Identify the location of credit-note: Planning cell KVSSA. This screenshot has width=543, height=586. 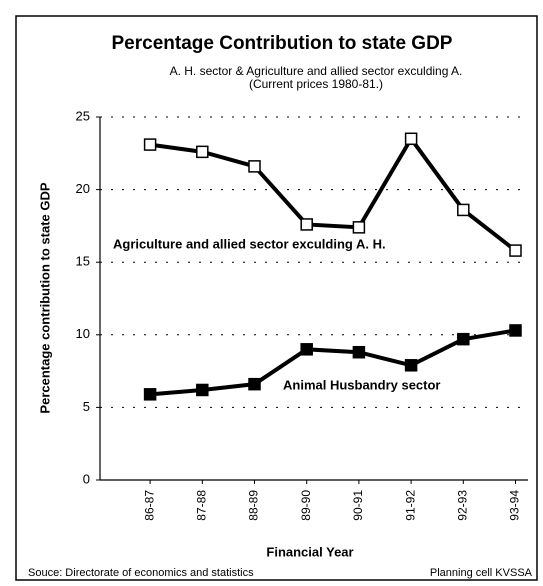
(481, 573).